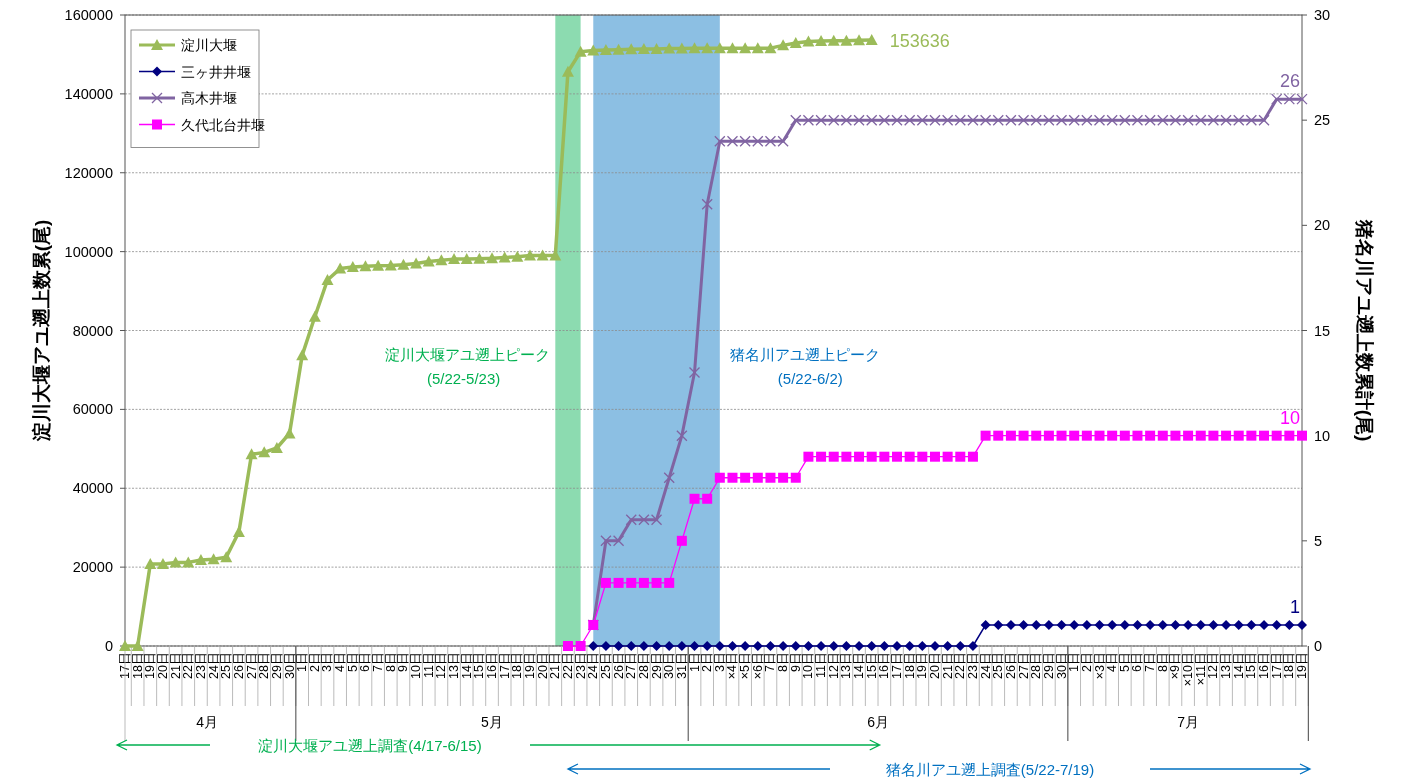 The height and width of the screenshot is (781, 1405). I want to click on y2-tick-label: 10, so click(1322, 435).